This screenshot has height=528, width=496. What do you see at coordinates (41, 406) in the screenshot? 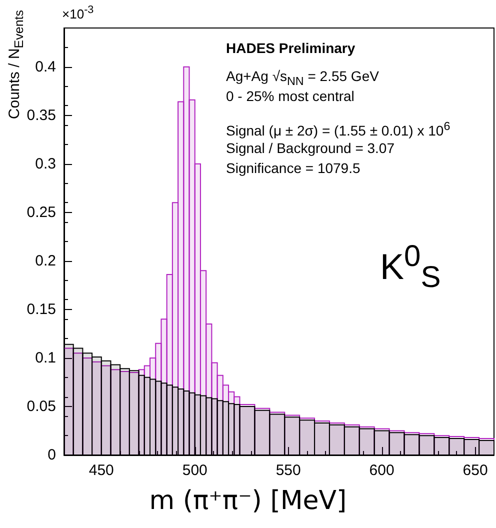
I see `y-tick-label: 0.05` at bounding box center [41, 406].